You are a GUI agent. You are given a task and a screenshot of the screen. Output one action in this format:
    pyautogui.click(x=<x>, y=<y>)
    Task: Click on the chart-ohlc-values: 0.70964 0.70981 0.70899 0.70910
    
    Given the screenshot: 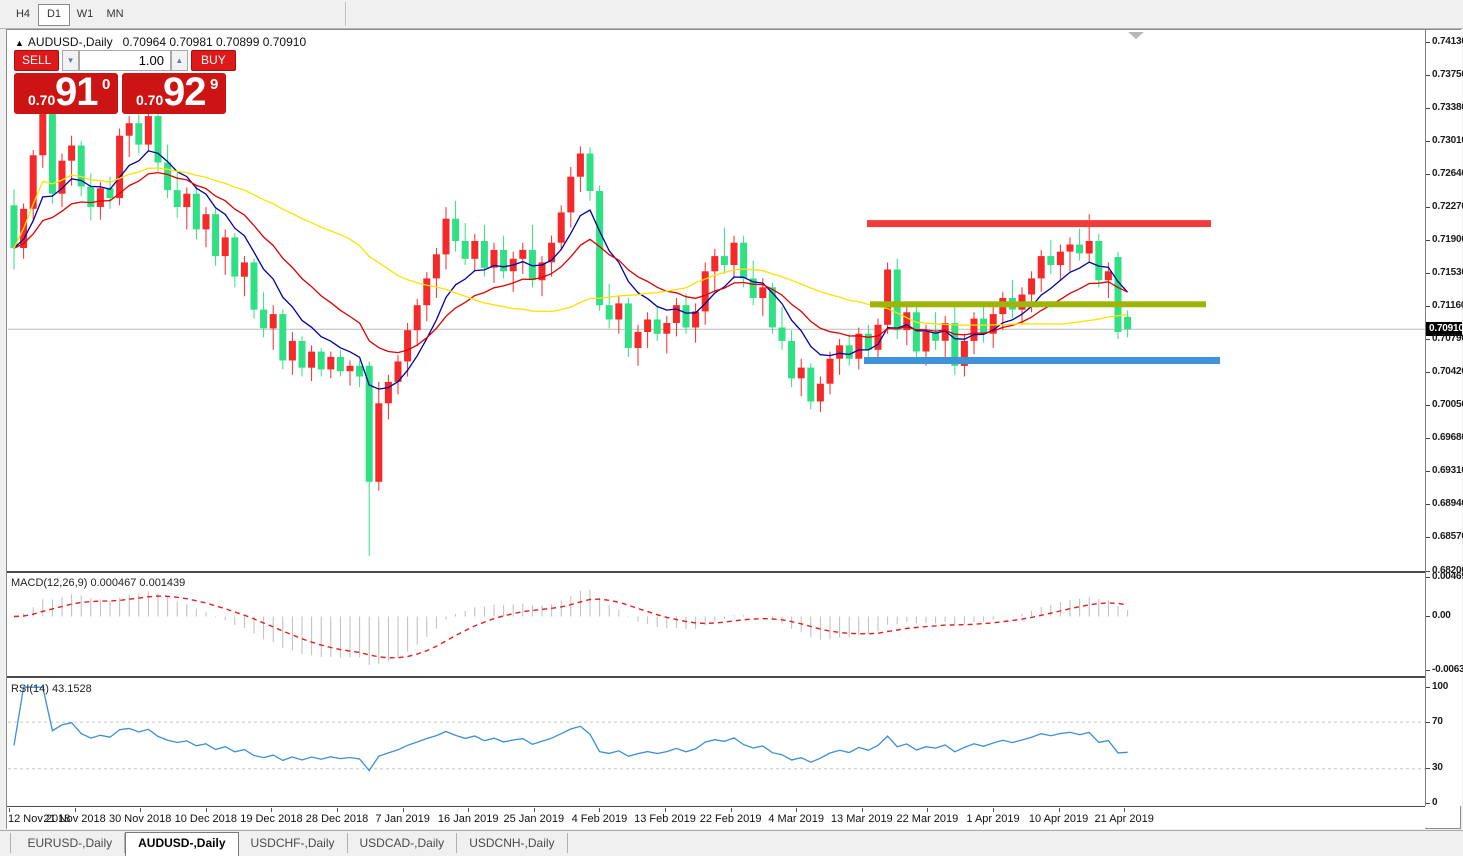 What is the action you would take?
    pyautogui.click(x=214, y=42)
    